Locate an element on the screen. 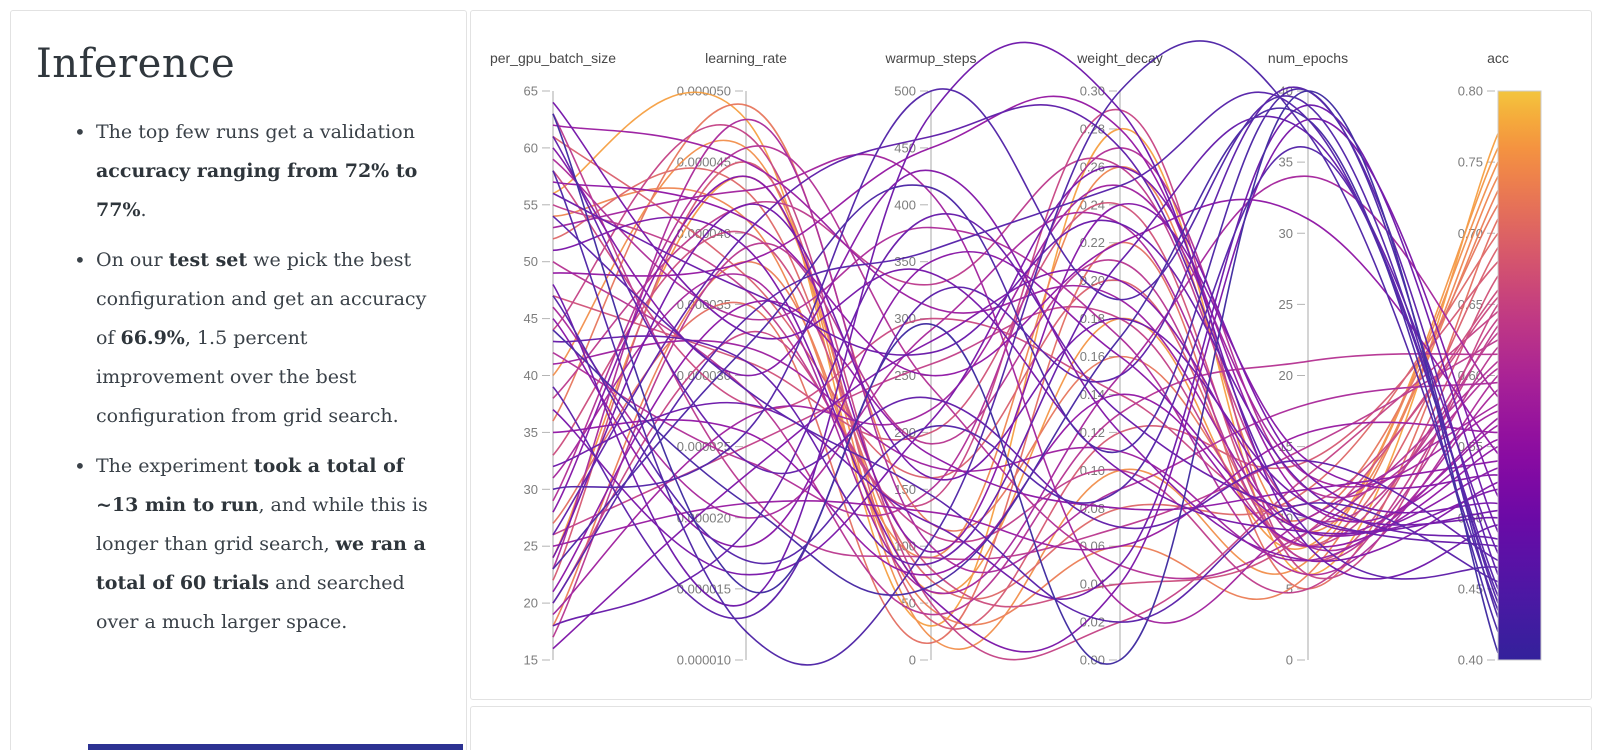  tick-label: 0.000015 is located at coordinates (704, 588).